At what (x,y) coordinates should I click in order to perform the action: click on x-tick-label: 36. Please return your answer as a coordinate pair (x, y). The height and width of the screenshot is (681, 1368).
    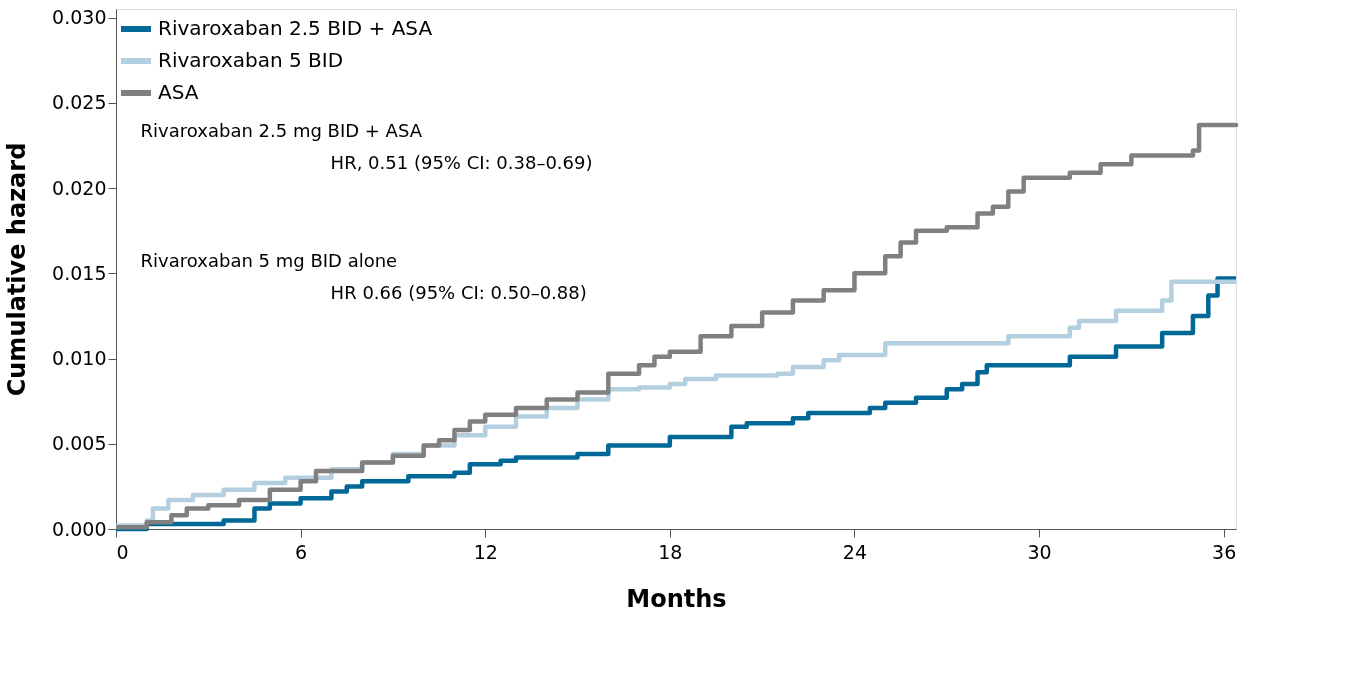
    Looking at the image, I should click on (1224, 551).